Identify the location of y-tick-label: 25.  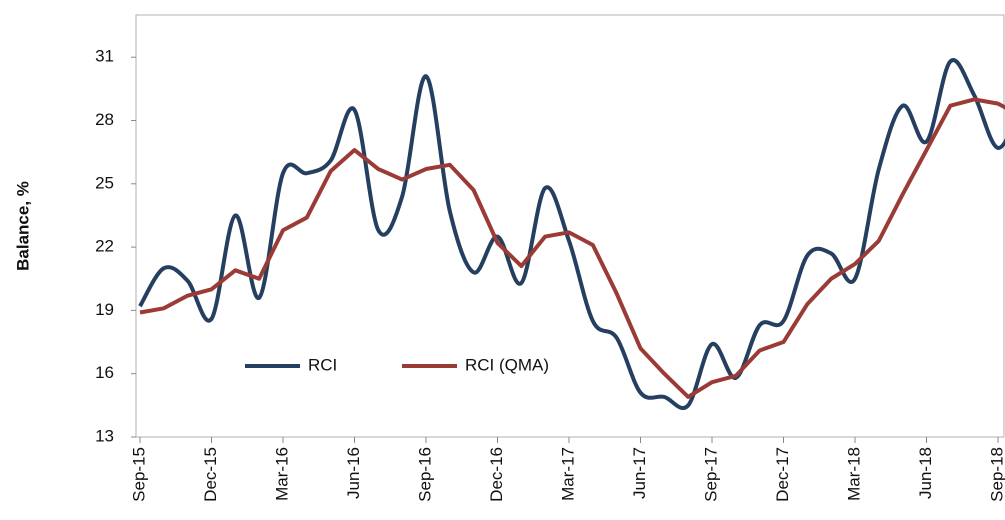
(104, 182).